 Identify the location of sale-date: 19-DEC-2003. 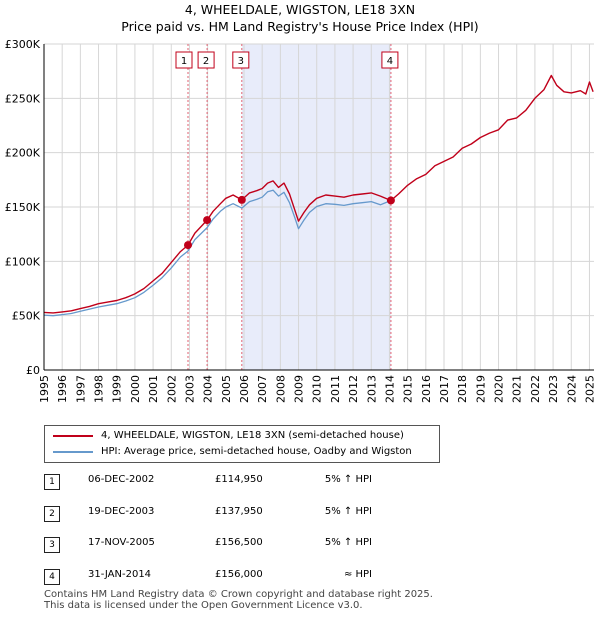
(121, 511).